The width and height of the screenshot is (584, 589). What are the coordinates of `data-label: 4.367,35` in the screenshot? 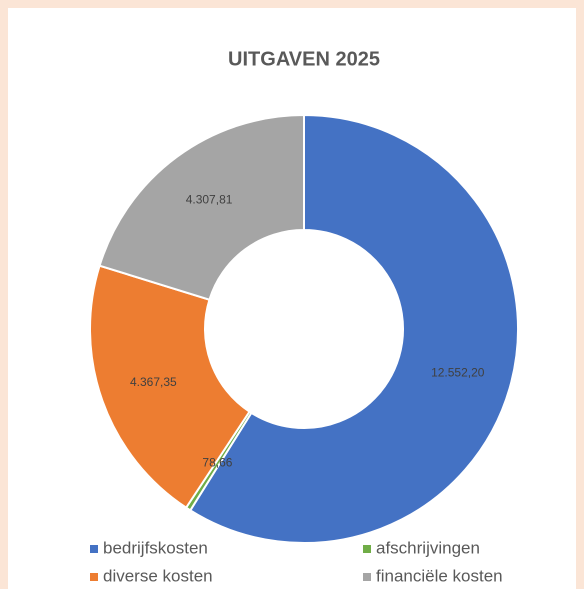 It's located at (153, 382).